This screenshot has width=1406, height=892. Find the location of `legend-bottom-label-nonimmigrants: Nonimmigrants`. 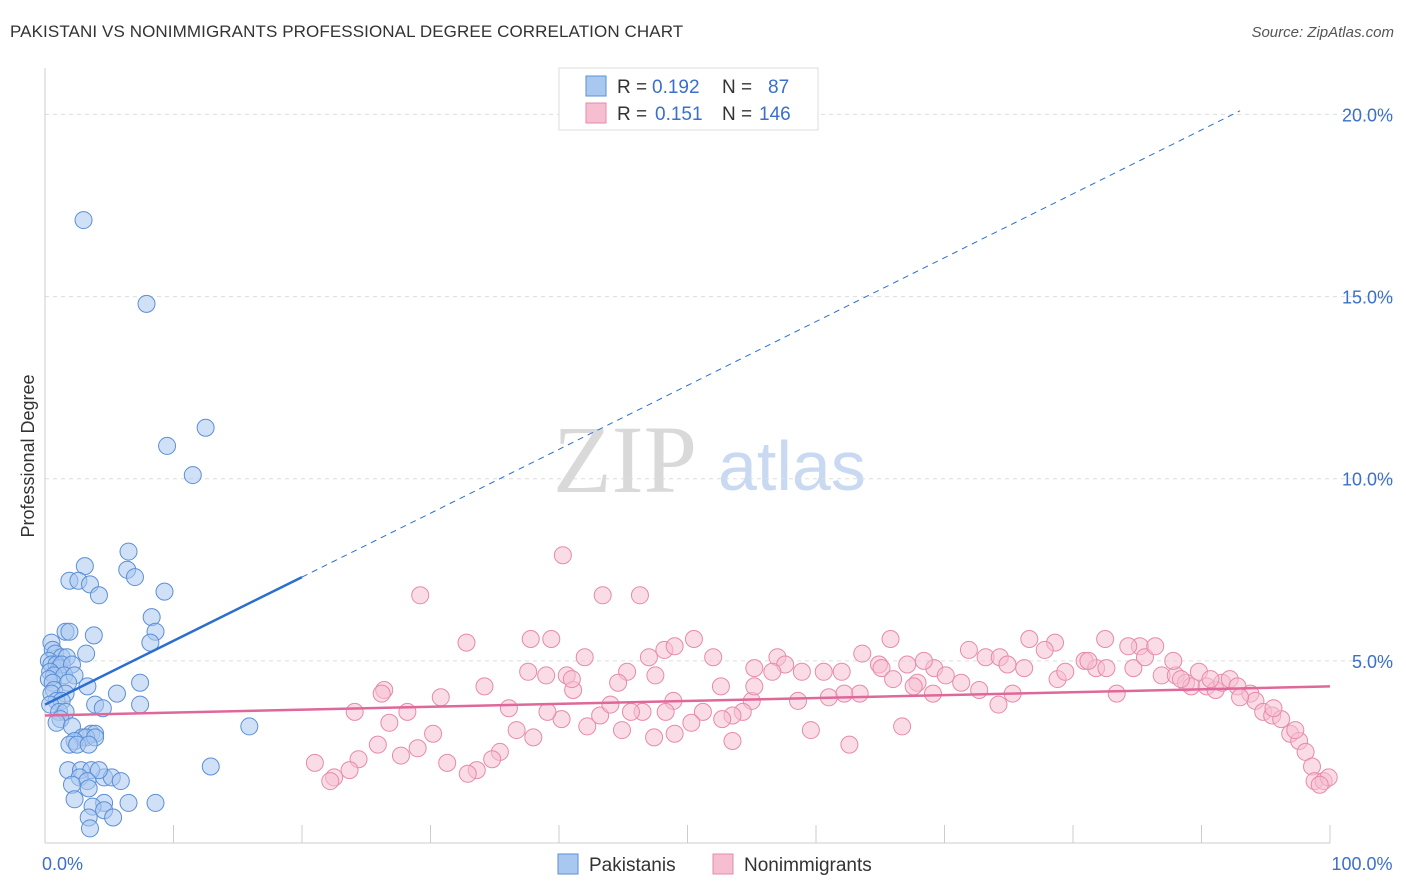

legend-bottom-label-nonimmigrants: Nonimmigrants is located at coordinates (808, 865).